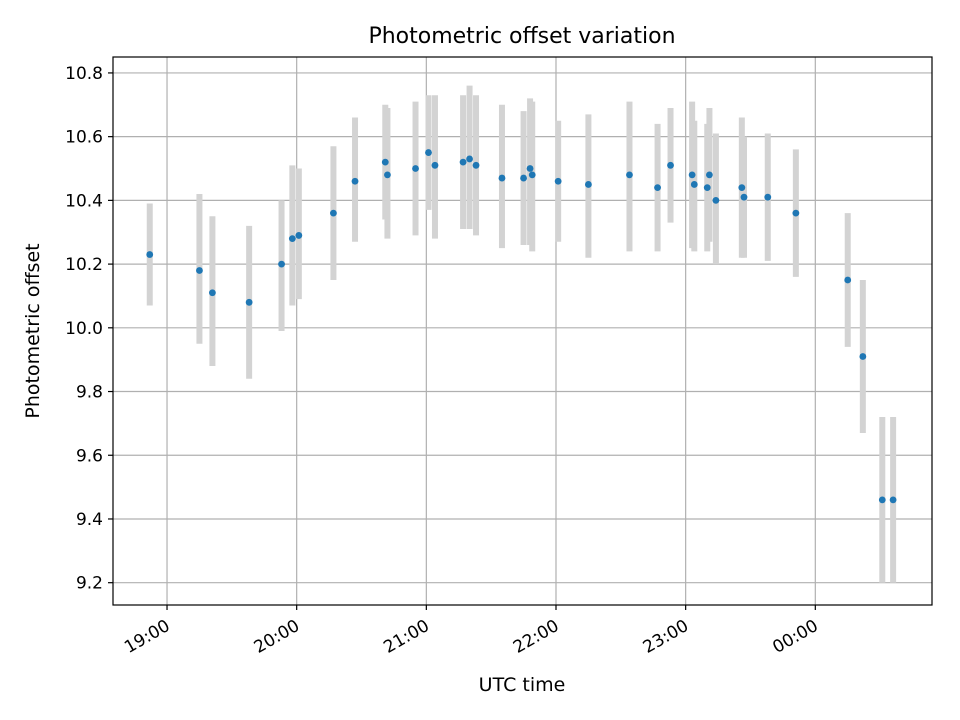 This screenshot has height=720, width=960. What do you see at coordinates (84, 74) in the screenshot?
I see `y-tick-label: 10.8` at bounding box center [84, 74].